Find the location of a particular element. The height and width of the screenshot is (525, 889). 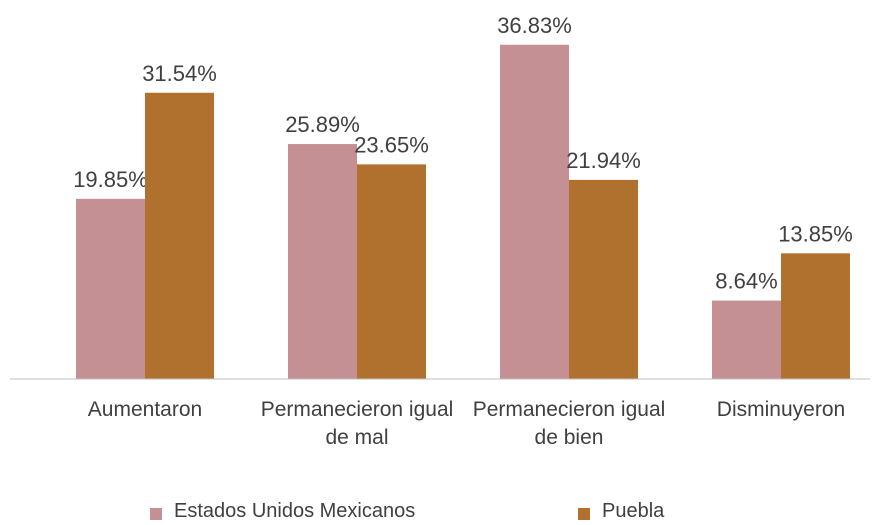

value-label: 25.89% is located at coordinates (322, 124).